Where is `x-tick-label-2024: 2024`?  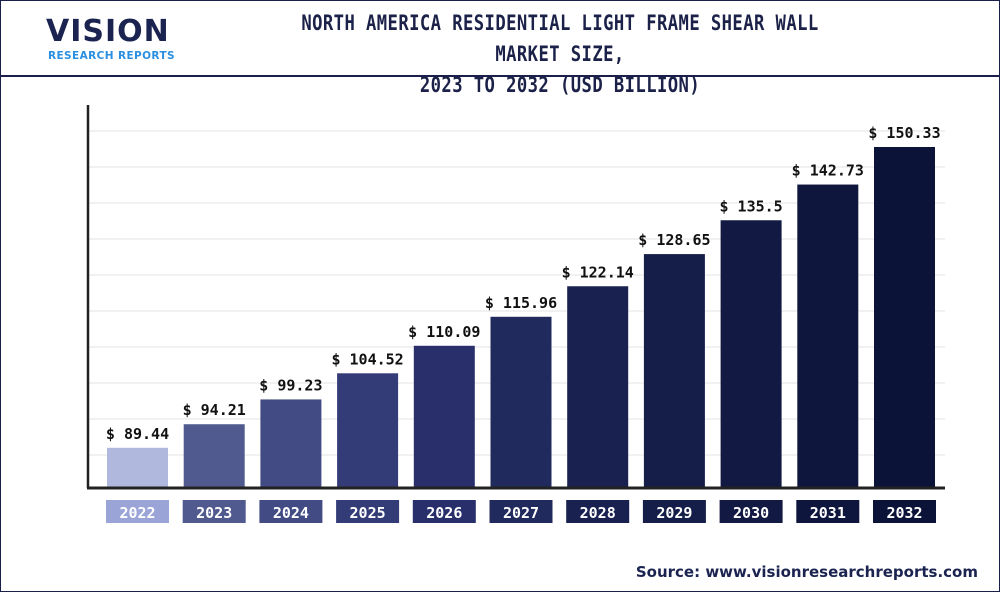 x-tick-label-2024: 2024 is located at coordinates (291, 513).